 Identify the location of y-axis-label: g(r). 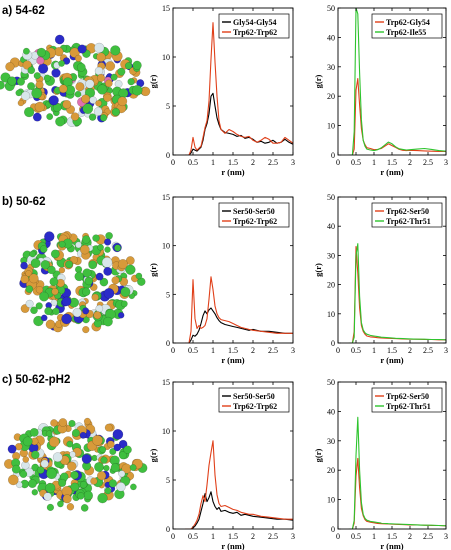
(153, 81).